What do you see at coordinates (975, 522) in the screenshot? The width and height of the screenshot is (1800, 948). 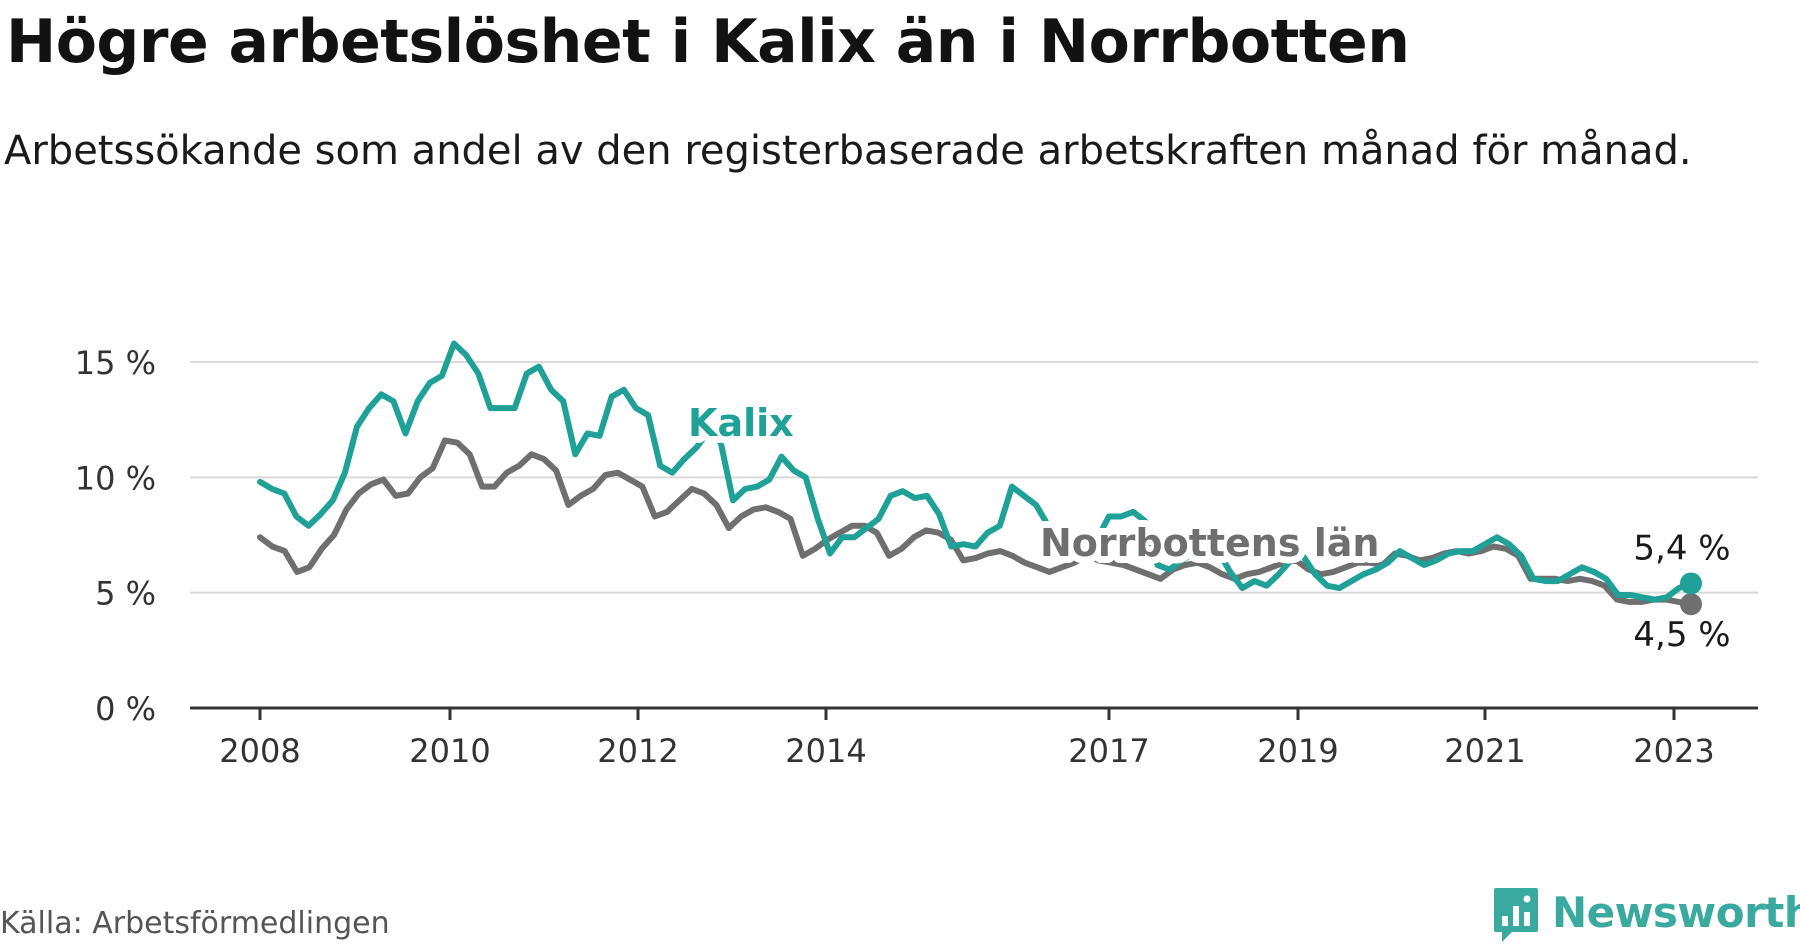 I see `series-line-norrbotten` at bounding box center [975, 522].